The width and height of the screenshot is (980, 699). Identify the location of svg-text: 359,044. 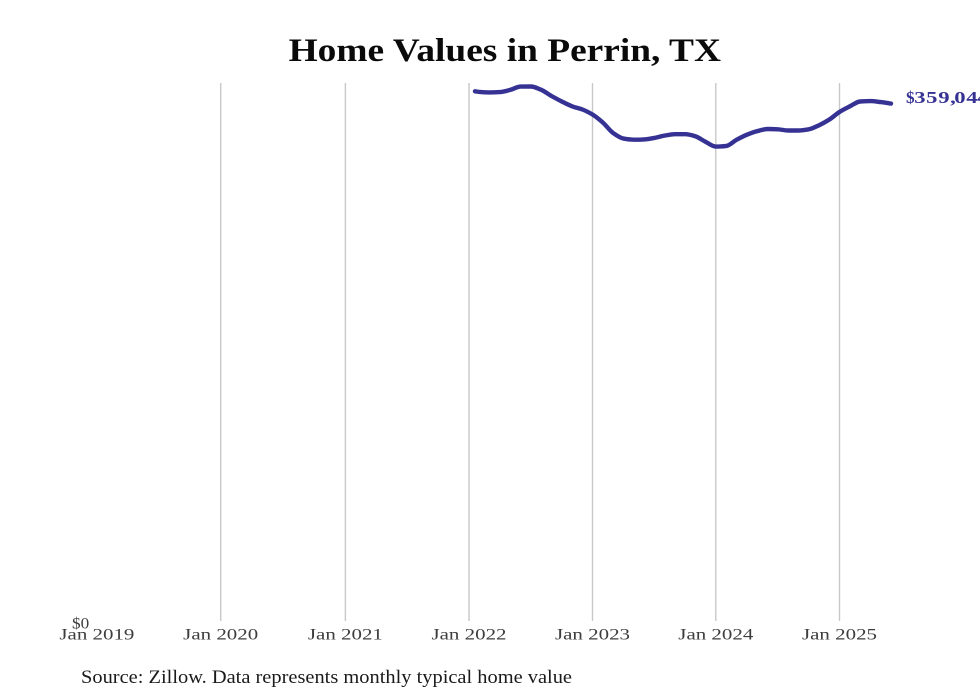
(947, 97).